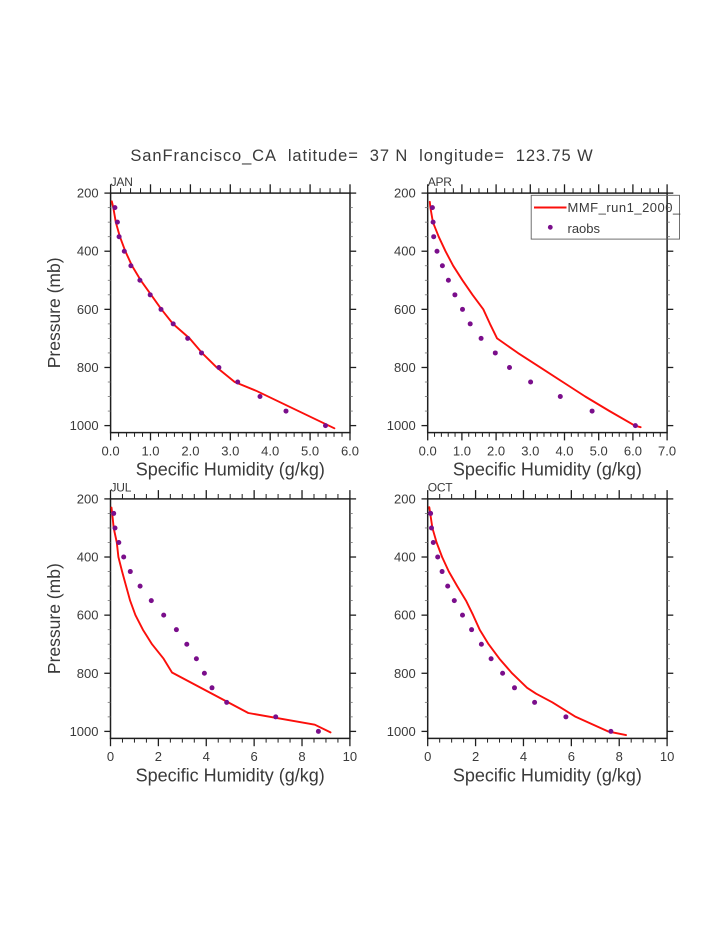 This screenshot has height=935, width=723. I want to click on svg-text: APR, so click(440, 182).